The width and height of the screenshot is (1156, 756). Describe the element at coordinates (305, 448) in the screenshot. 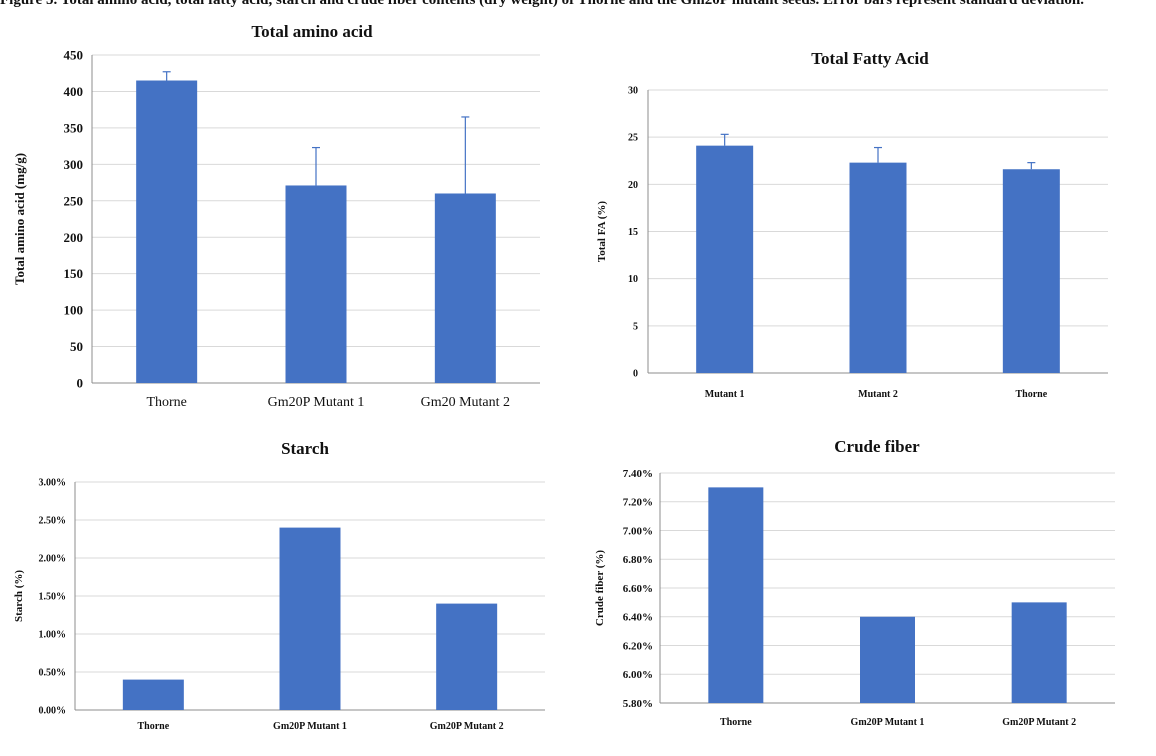

I see `chart-title: Starch` at that location.